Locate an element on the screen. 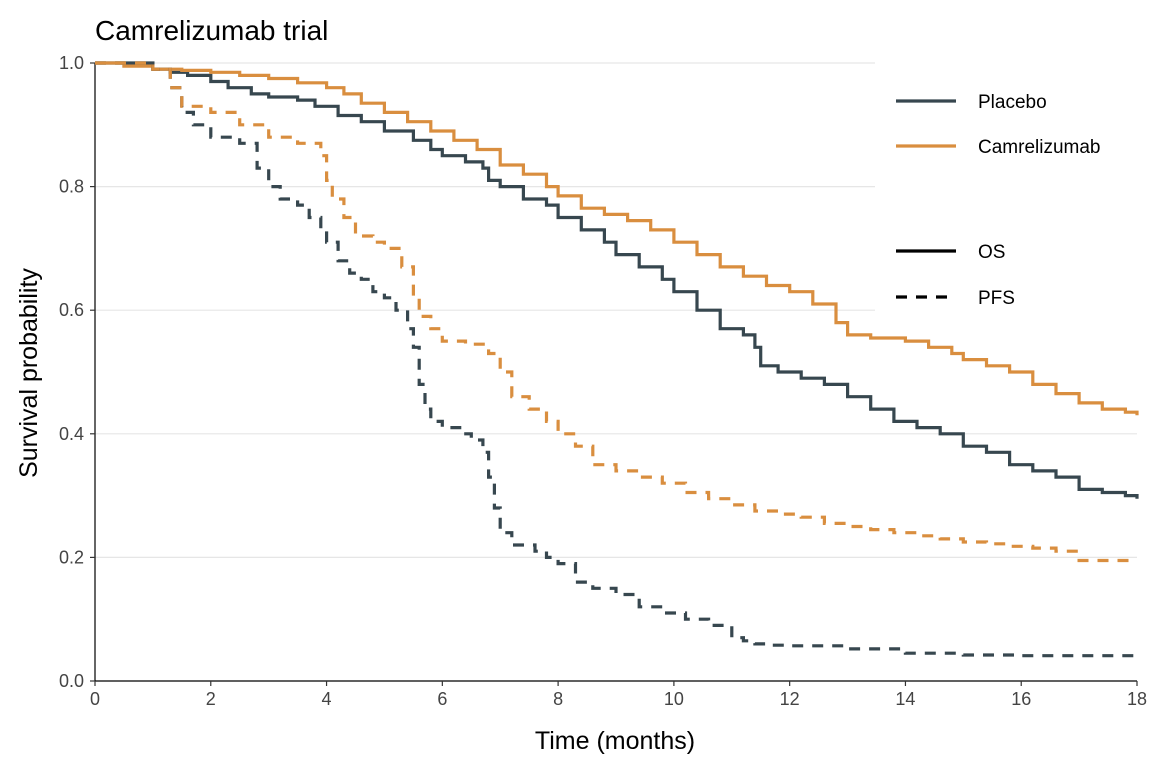  legend-label-pfs: PFS is located at coordinates (996, 298).